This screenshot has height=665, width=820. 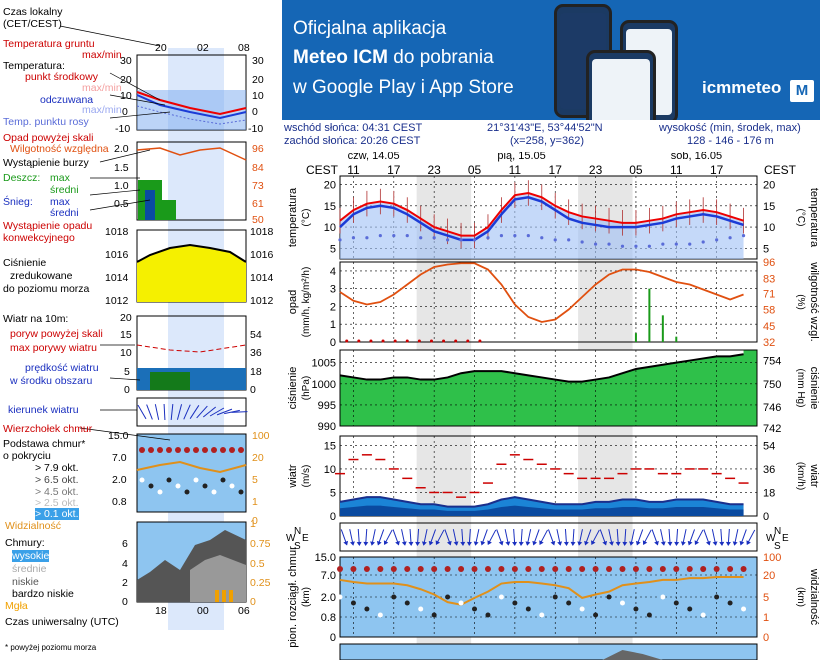 I want to click on legend-utc: Czas uniwersalny (UTC), so click(x=62, y=622).